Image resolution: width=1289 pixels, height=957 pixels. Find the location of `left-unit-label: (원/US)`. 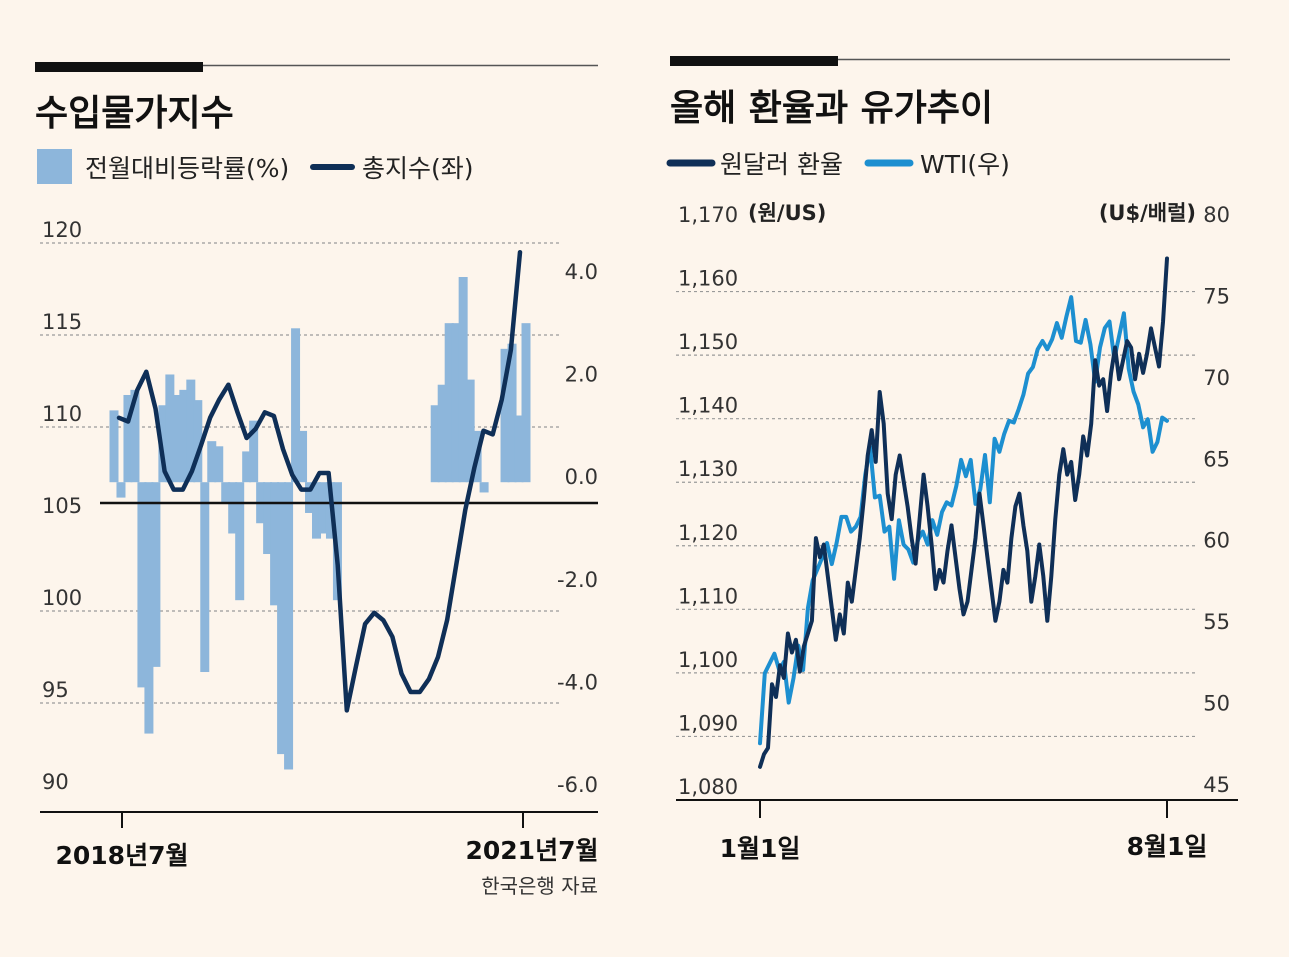

left-unit-label: (원/US) is located at coordinates (787, 213).